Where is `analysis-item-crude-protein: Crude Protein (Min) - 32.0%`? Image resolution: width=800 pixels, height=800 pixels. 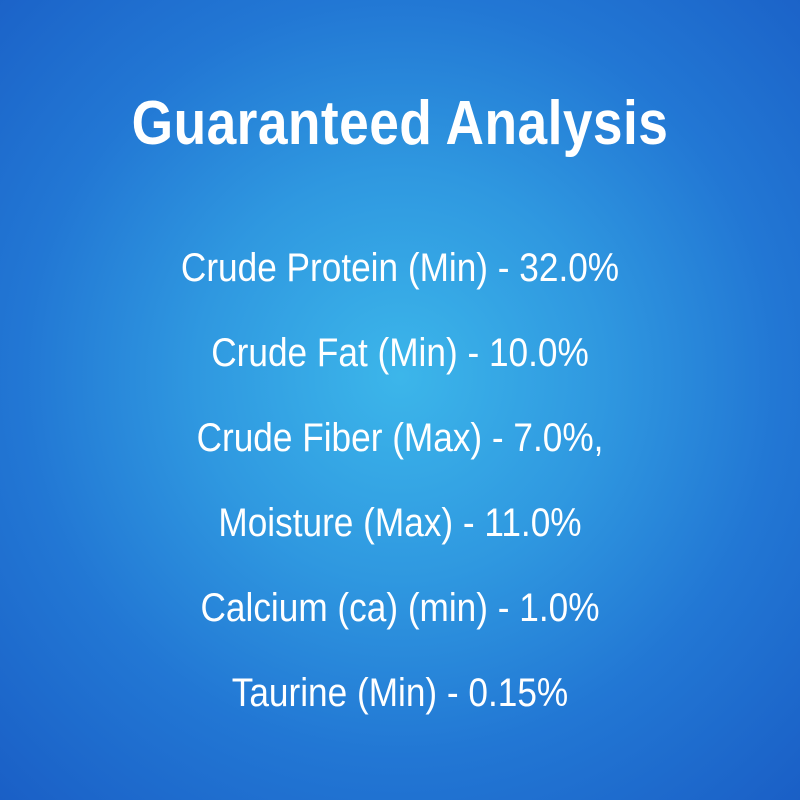
analysis-item-crude-protein: Crude Protein (Min) - 32.0% is located at coordinates (400, 268).